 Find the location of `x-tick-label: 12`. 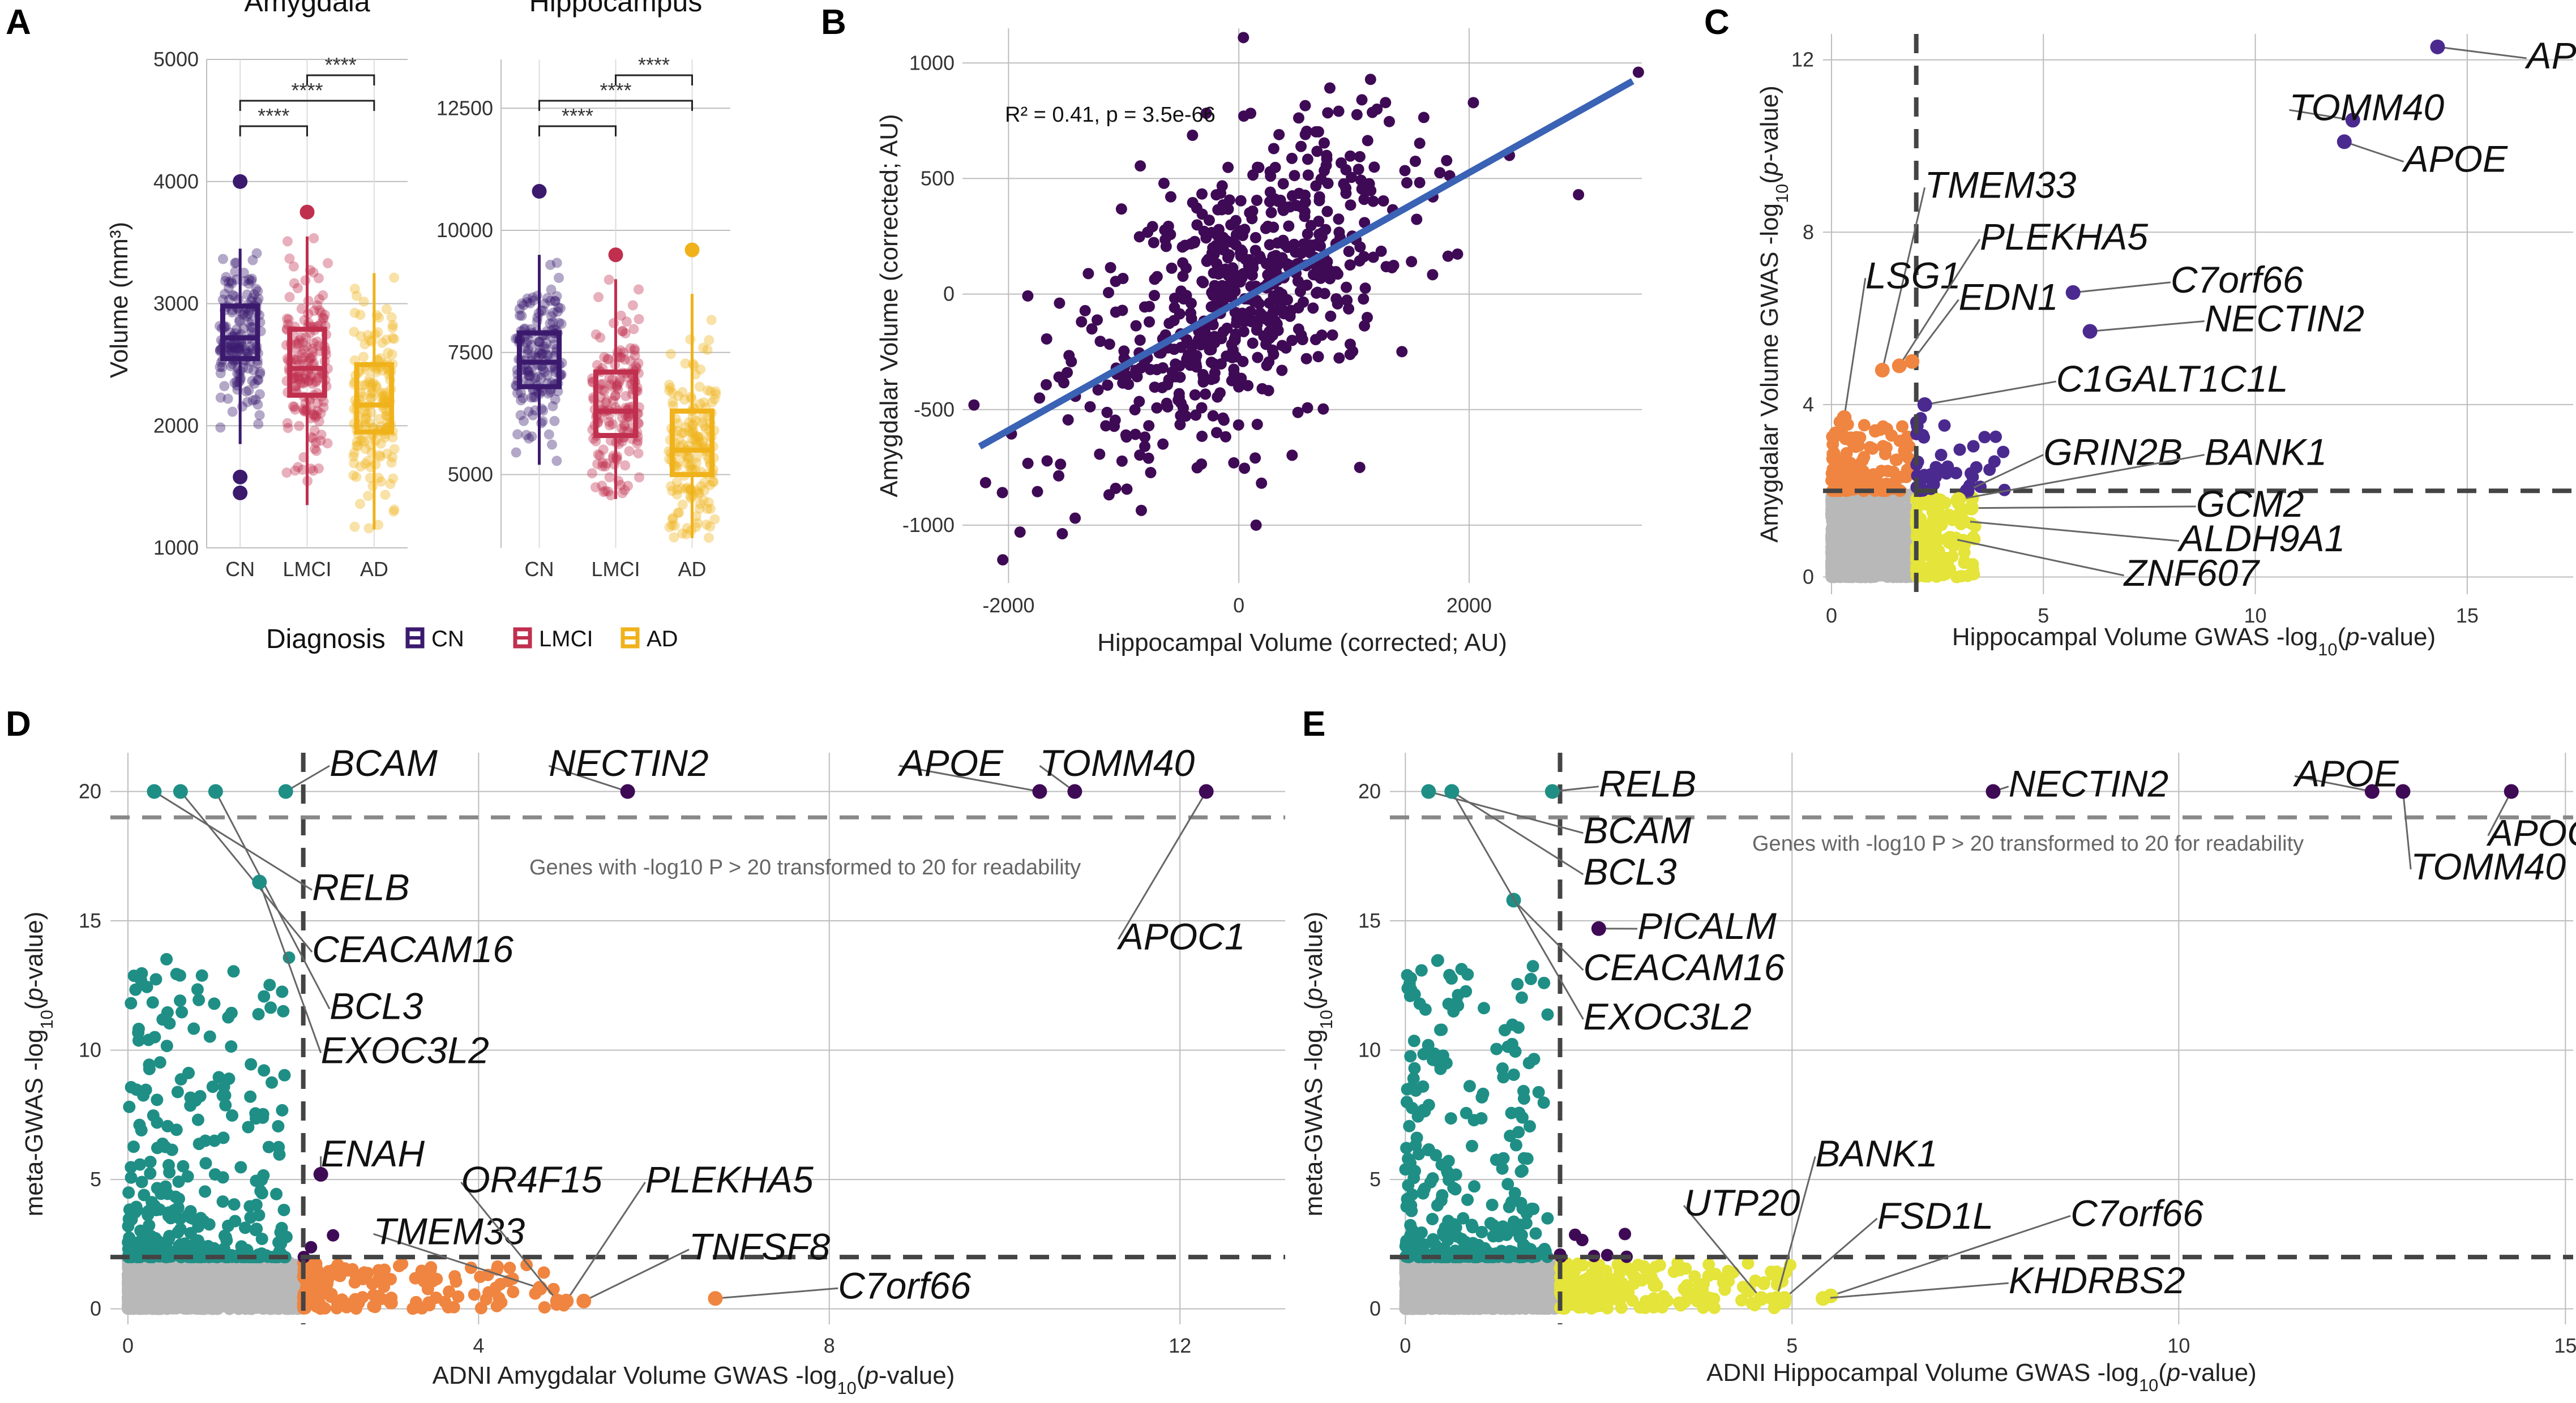

x-tick-label: 12 is located at coordinates (1180, 1345).